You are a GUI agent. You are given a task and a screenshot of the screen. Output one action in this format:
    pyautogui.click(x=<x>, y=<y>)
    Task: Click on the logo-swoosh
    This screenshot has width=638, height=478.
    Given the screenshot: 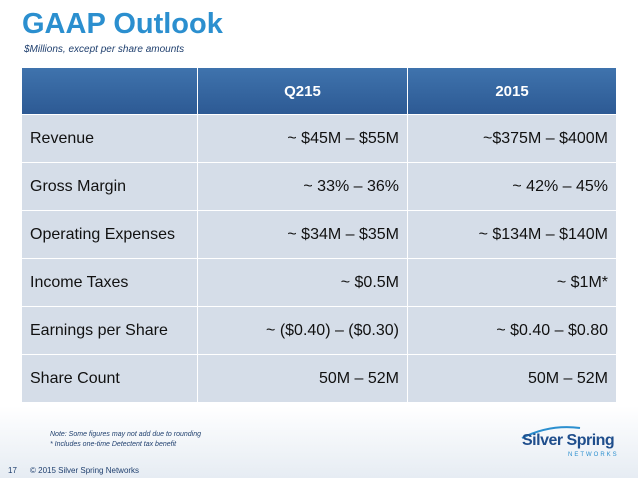 What is the action you would take?
    pyautogui.click(x=551, y=432)
    